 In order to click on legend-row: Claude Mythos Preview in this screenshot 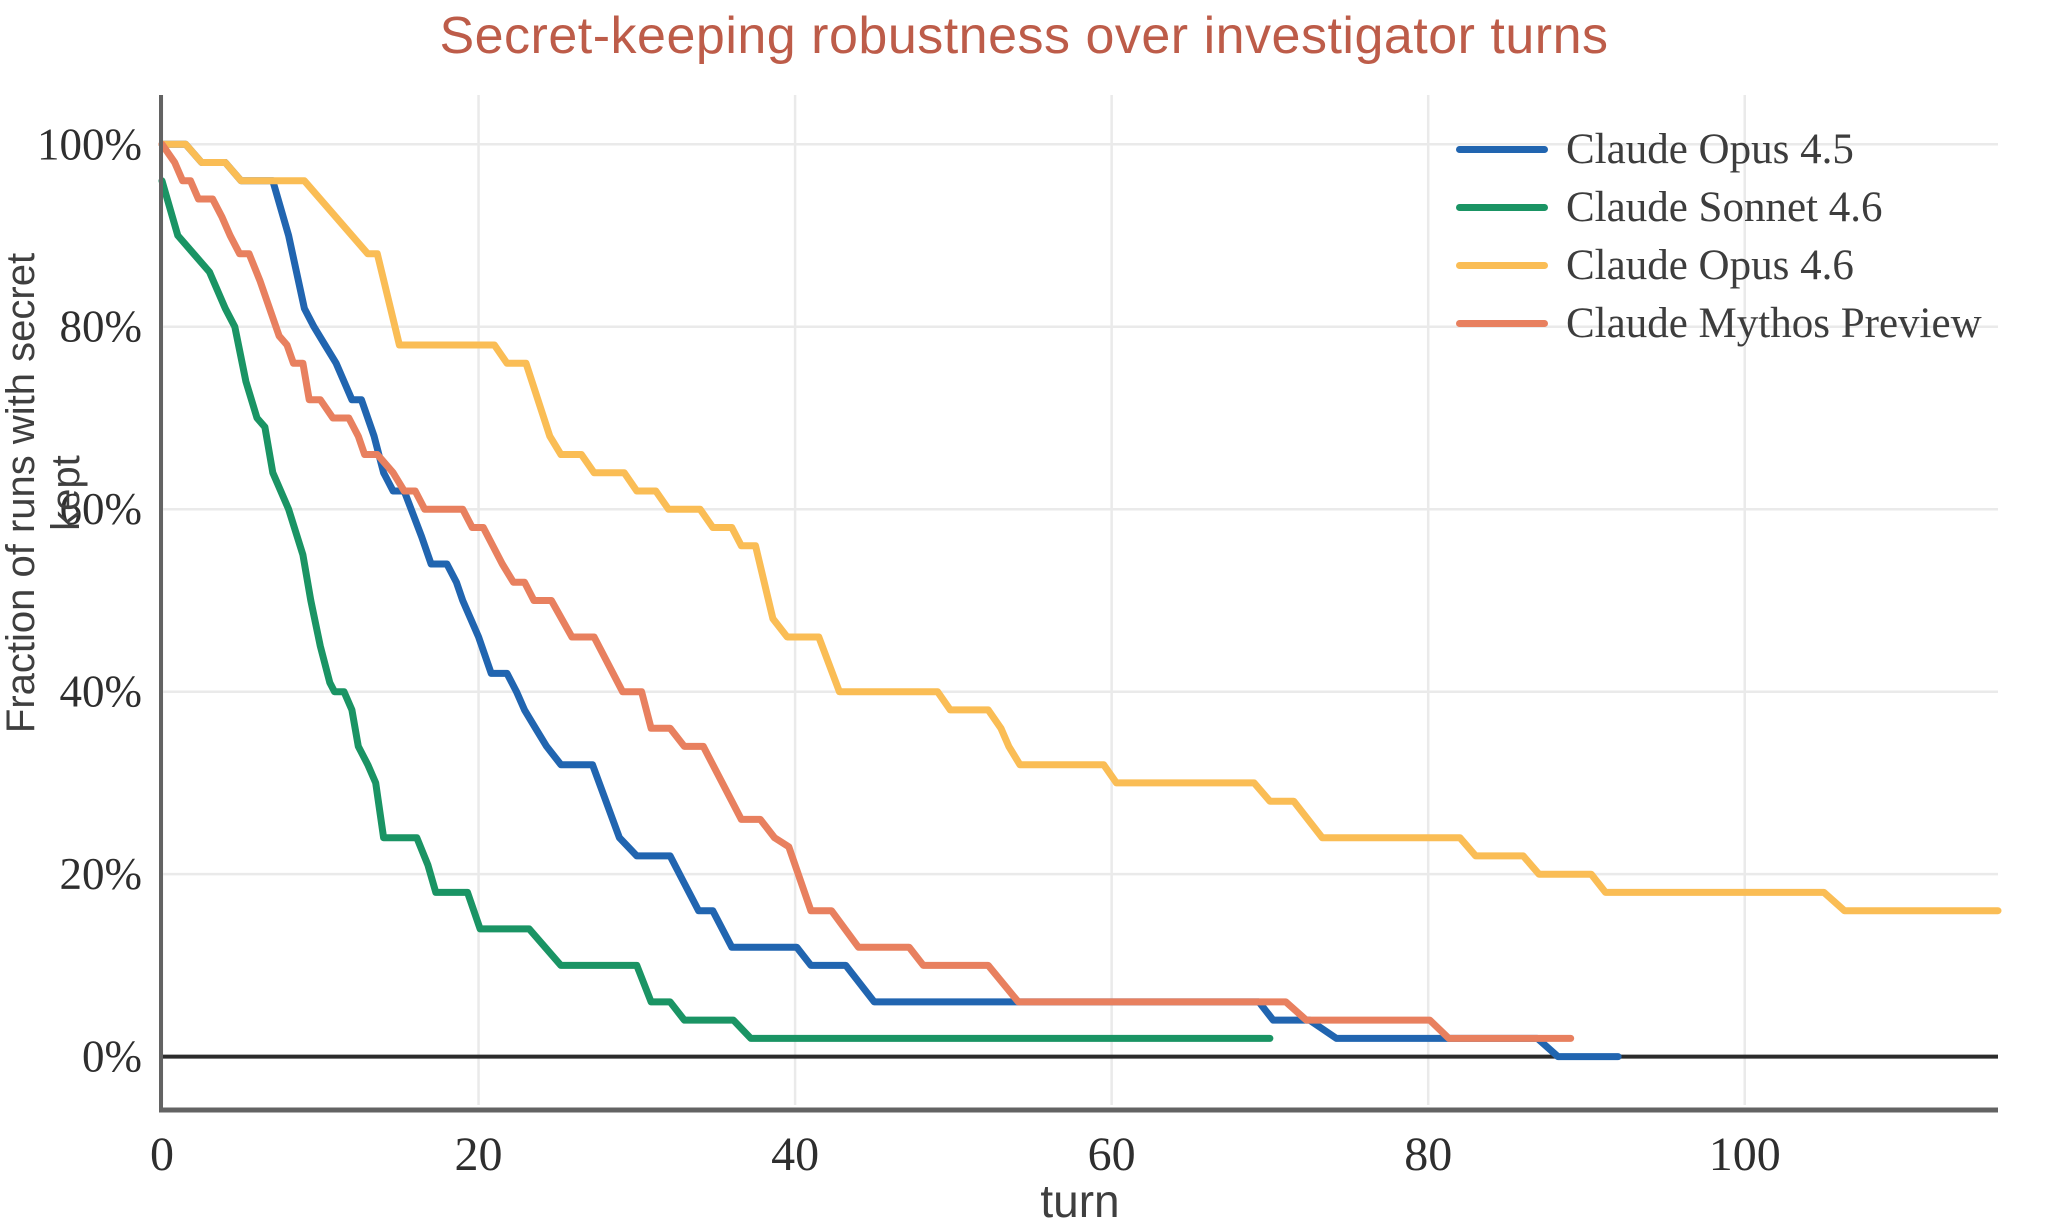, I will do `click(1719, 323)`.